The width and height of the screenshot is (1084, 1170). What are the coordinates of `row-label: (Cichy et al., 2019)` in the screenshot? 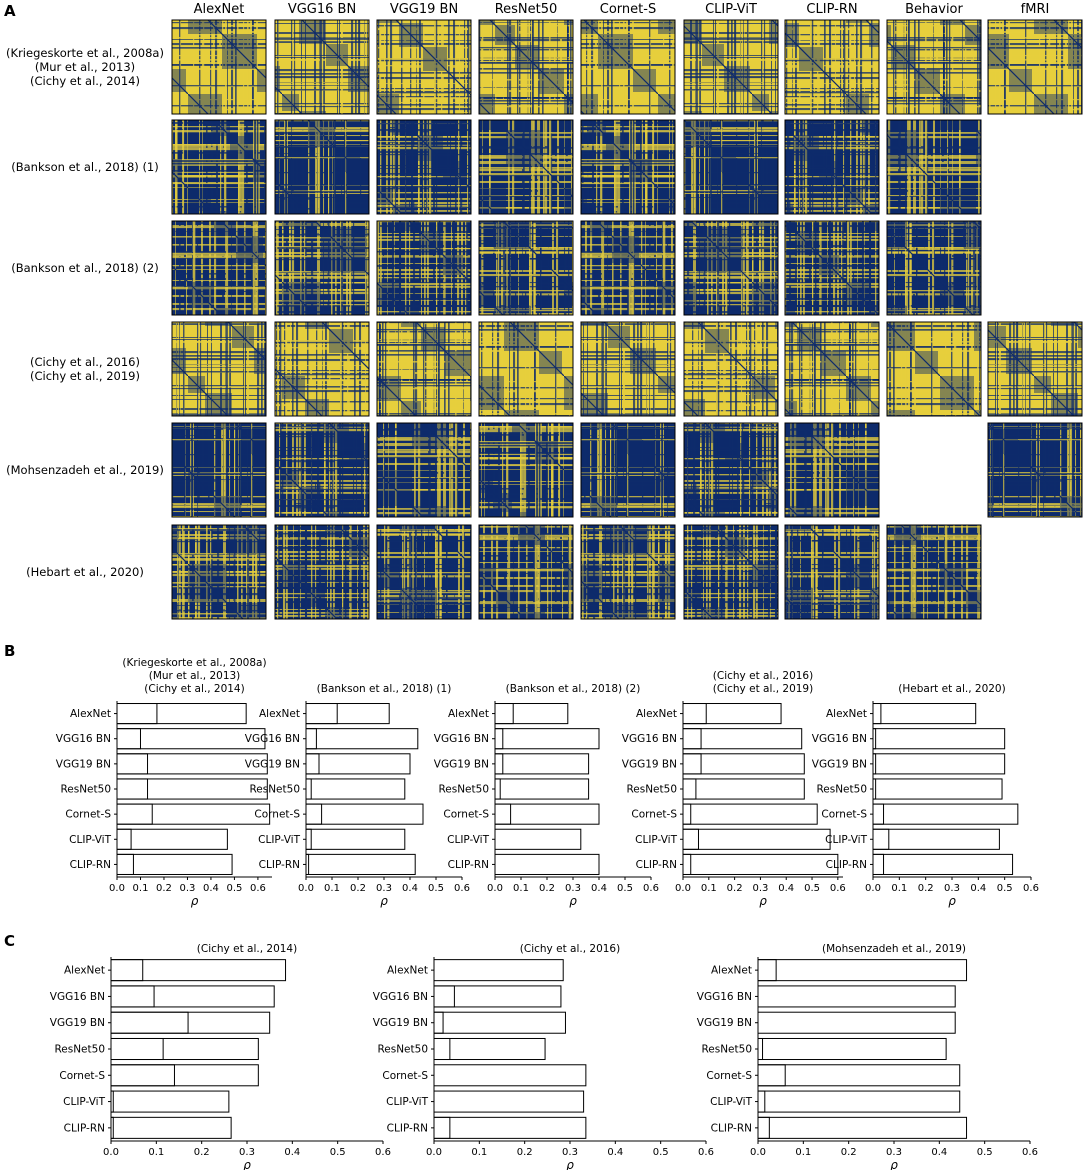 It's located at (85, 376).